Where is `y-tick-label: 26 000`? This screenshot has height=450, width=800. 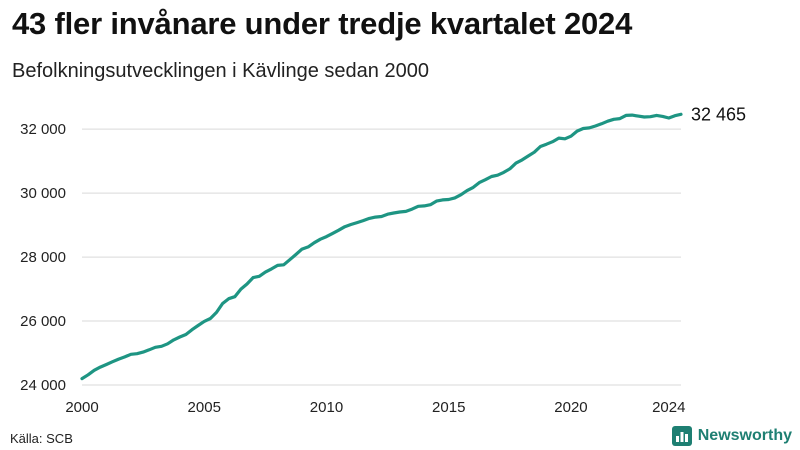 y-tick-label: 26 000 is located at coordinates (43, 321).